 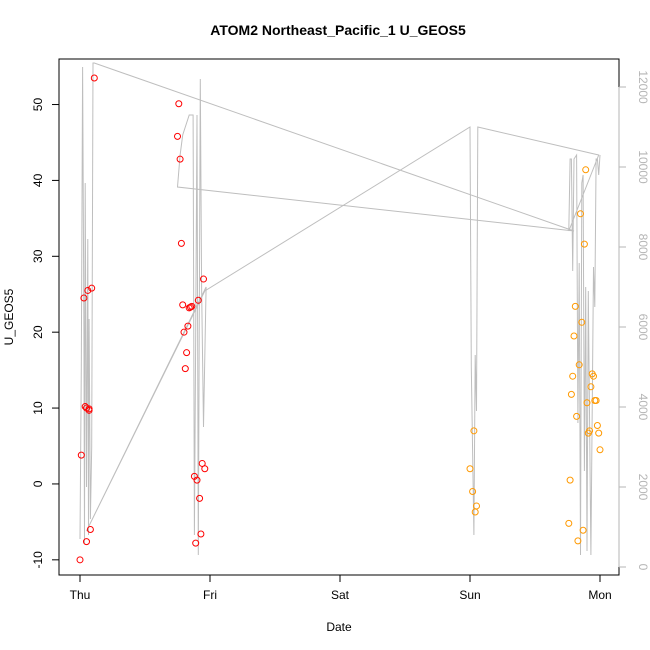 What do you see at coordinates (38, 408) in the screenshot?
I see `y-tick-label: 10` at bounding box center [38, 408].